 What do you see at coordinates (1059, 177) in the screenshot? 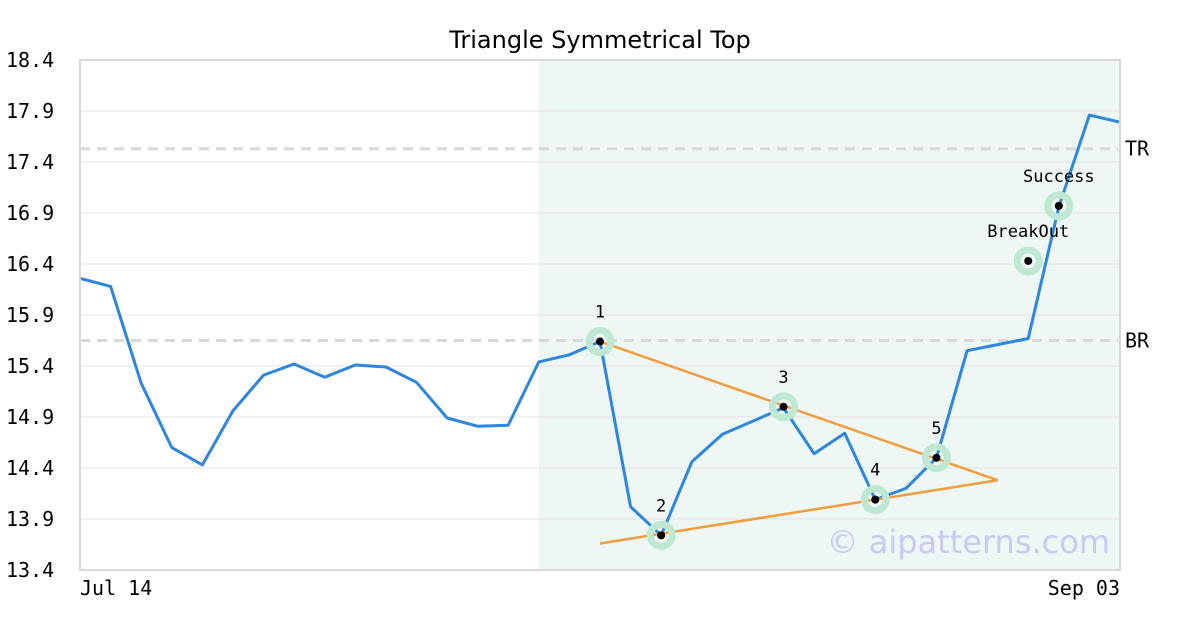
I see `pattern-point-label: Success` at bounding box center [1059, 177].